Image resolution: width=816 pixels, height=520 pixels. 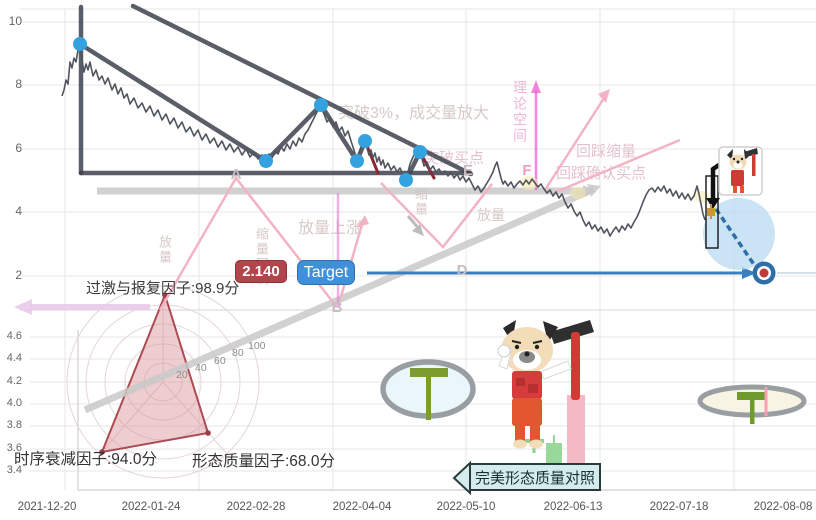 I want to click on watermark-breakout-buy: 突破买点, so click(x=454, y=158).